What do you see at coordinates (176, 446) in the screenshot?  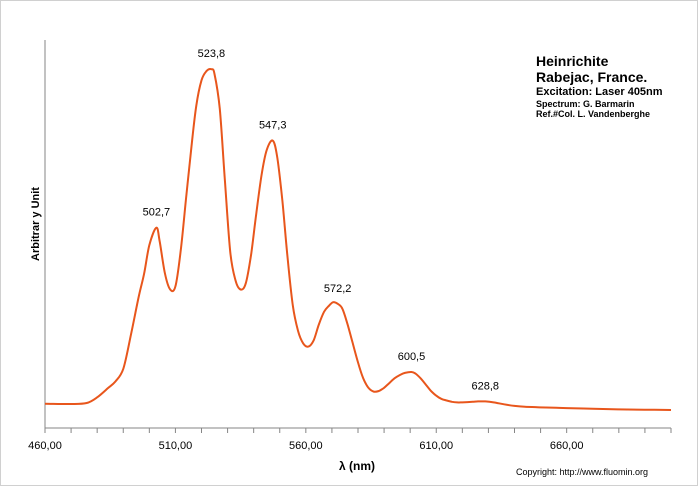 I see `x-tick-label: 510,00` at bounding box center [176, 446].